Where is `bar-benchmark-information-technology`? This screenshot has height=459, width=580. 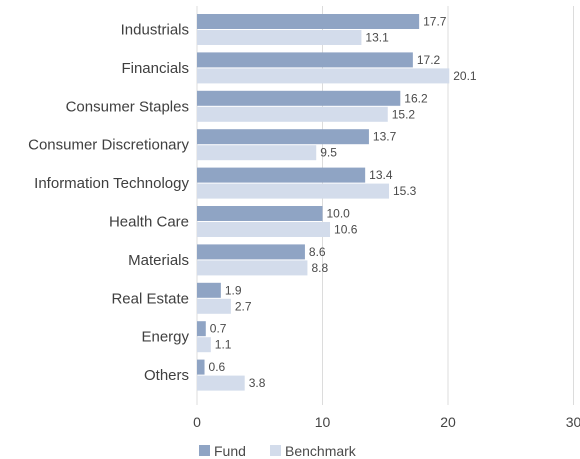
bar-benchmark-information-technology is located at coordinates (293, 191).